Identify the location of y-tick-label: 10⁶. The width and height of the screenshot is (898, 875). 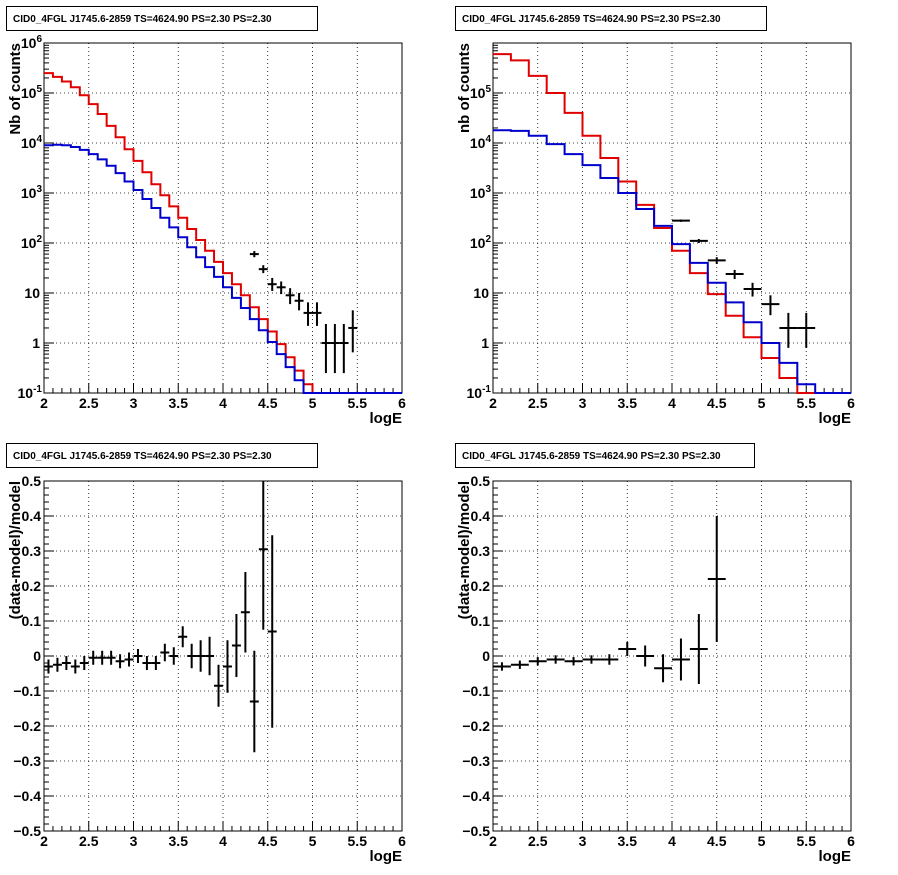
(32, 42).